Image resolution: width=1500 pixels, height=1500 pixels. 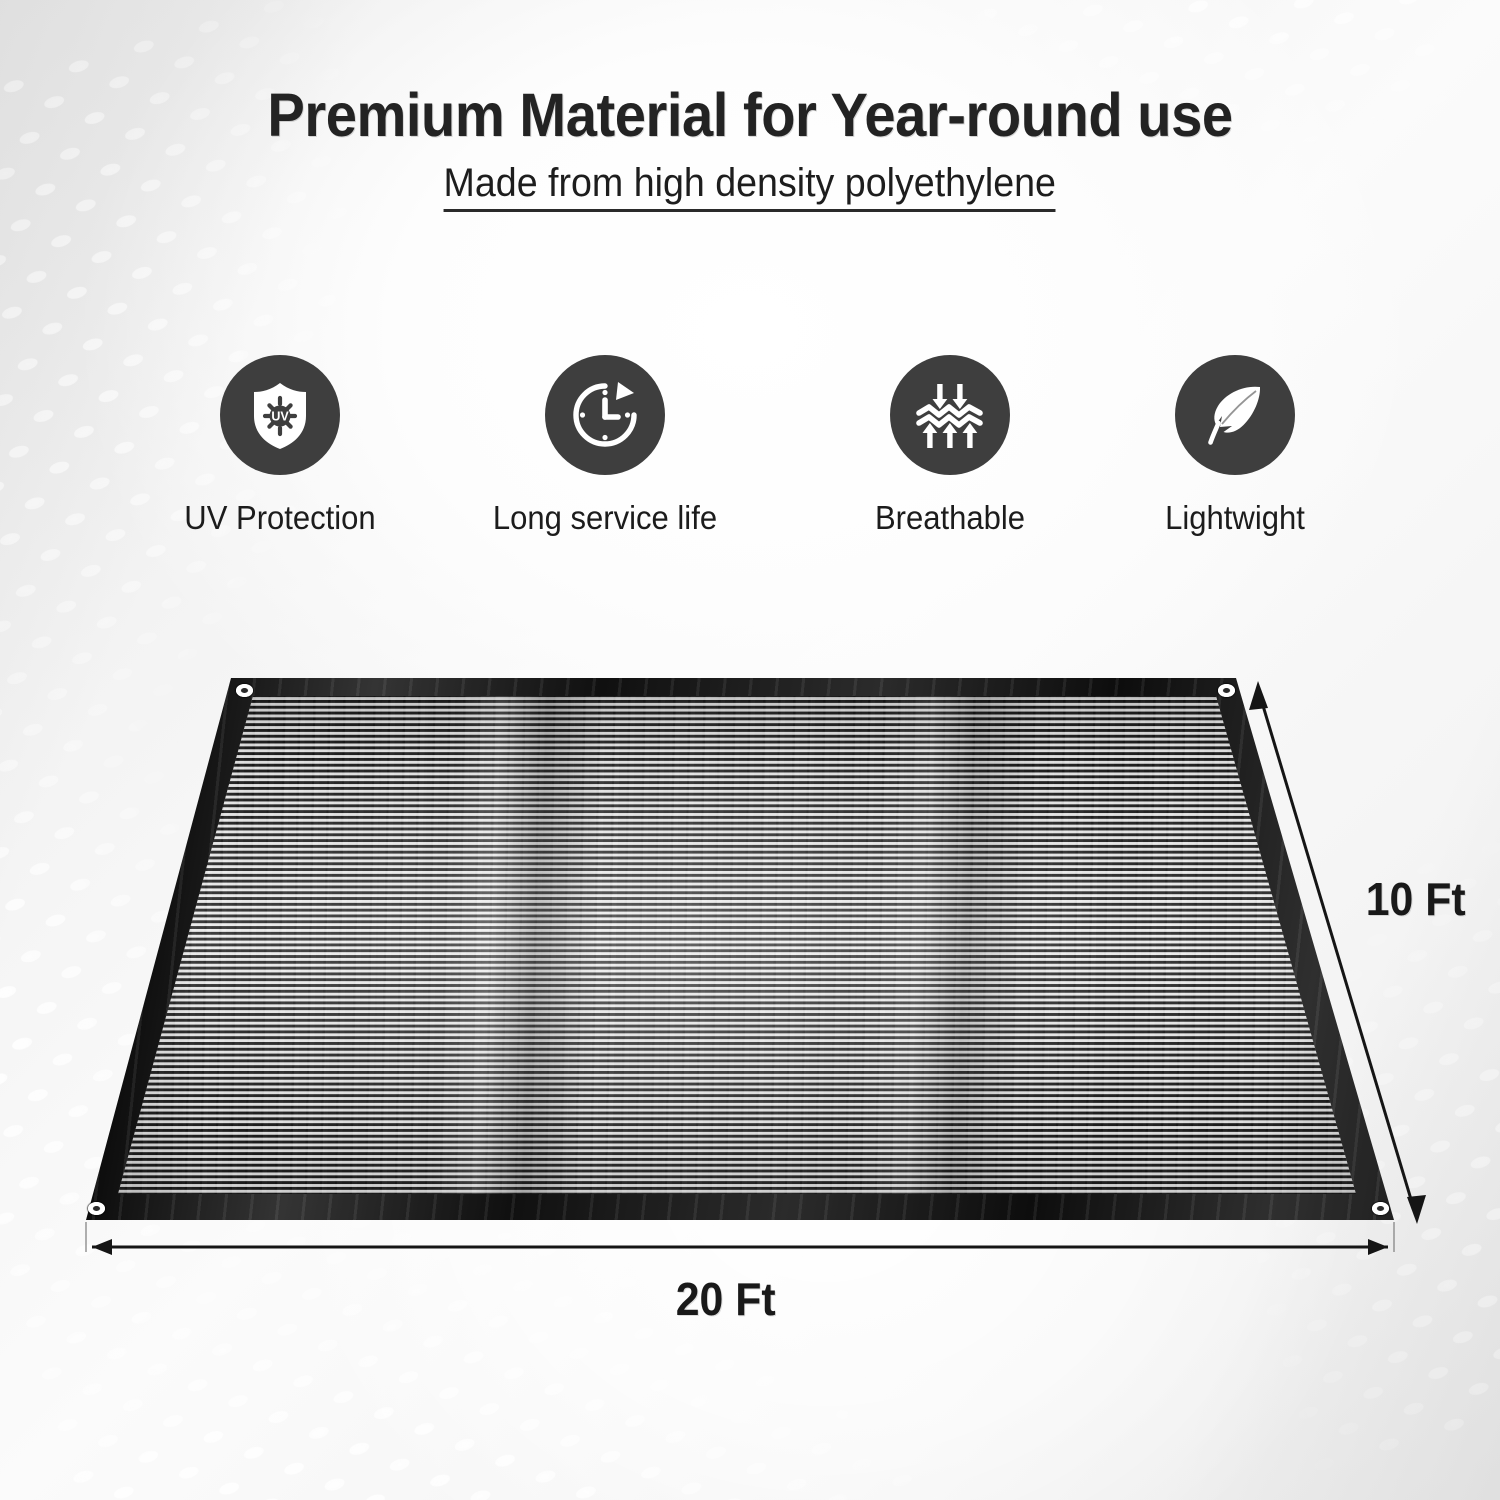 I want to click on grommet-top-left, so click(x=244, y=690).